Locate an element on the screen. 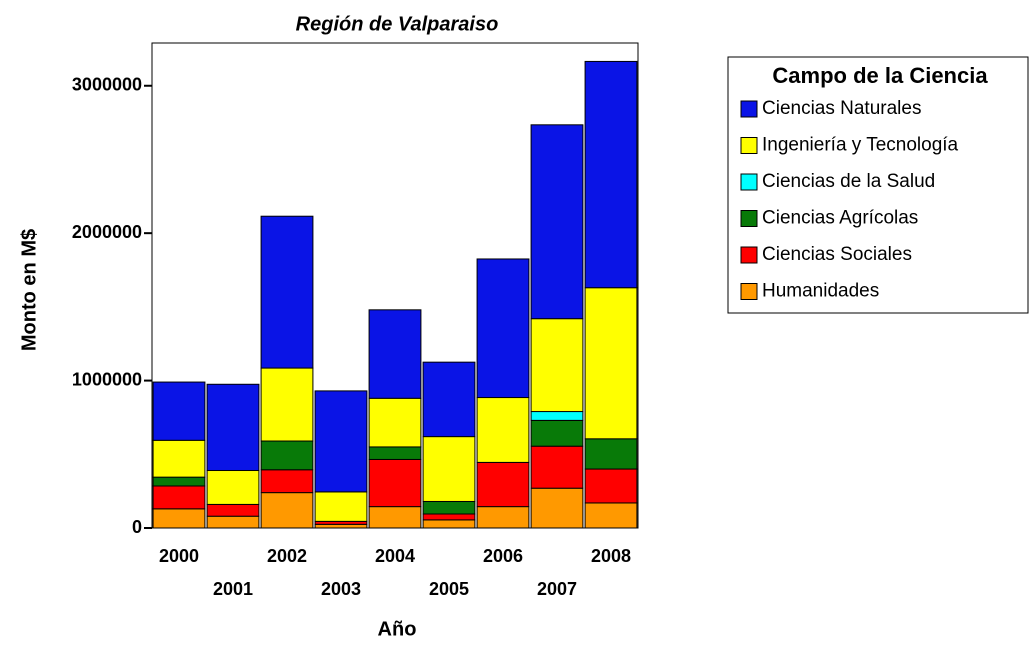 This screenshot has width=1029, height=648. x-tick-label: 2003 is located at coordinates (341, 589).